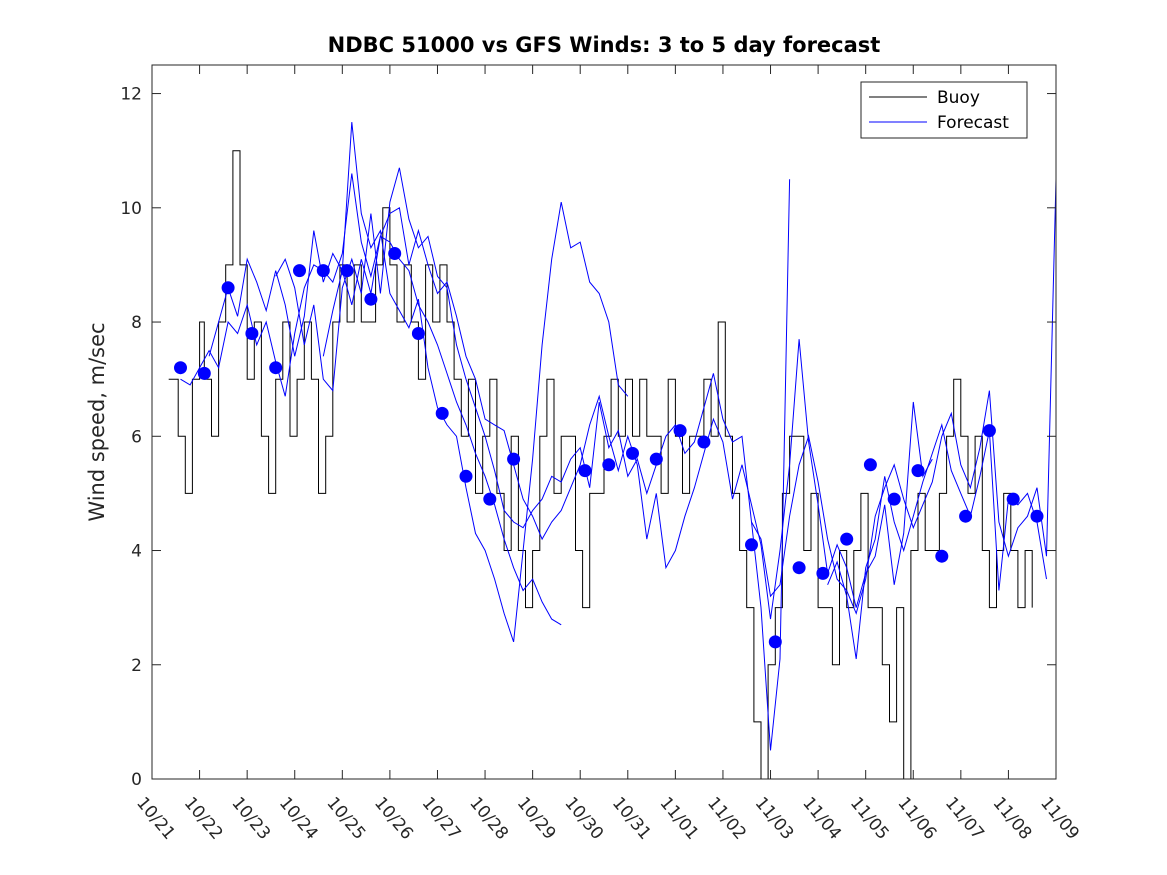 This screenshot has height=875, width=1167. Describe the element at coordinates (973, 123) in the screenshot. I see `legend-forecast-label: Forecast` at that location.